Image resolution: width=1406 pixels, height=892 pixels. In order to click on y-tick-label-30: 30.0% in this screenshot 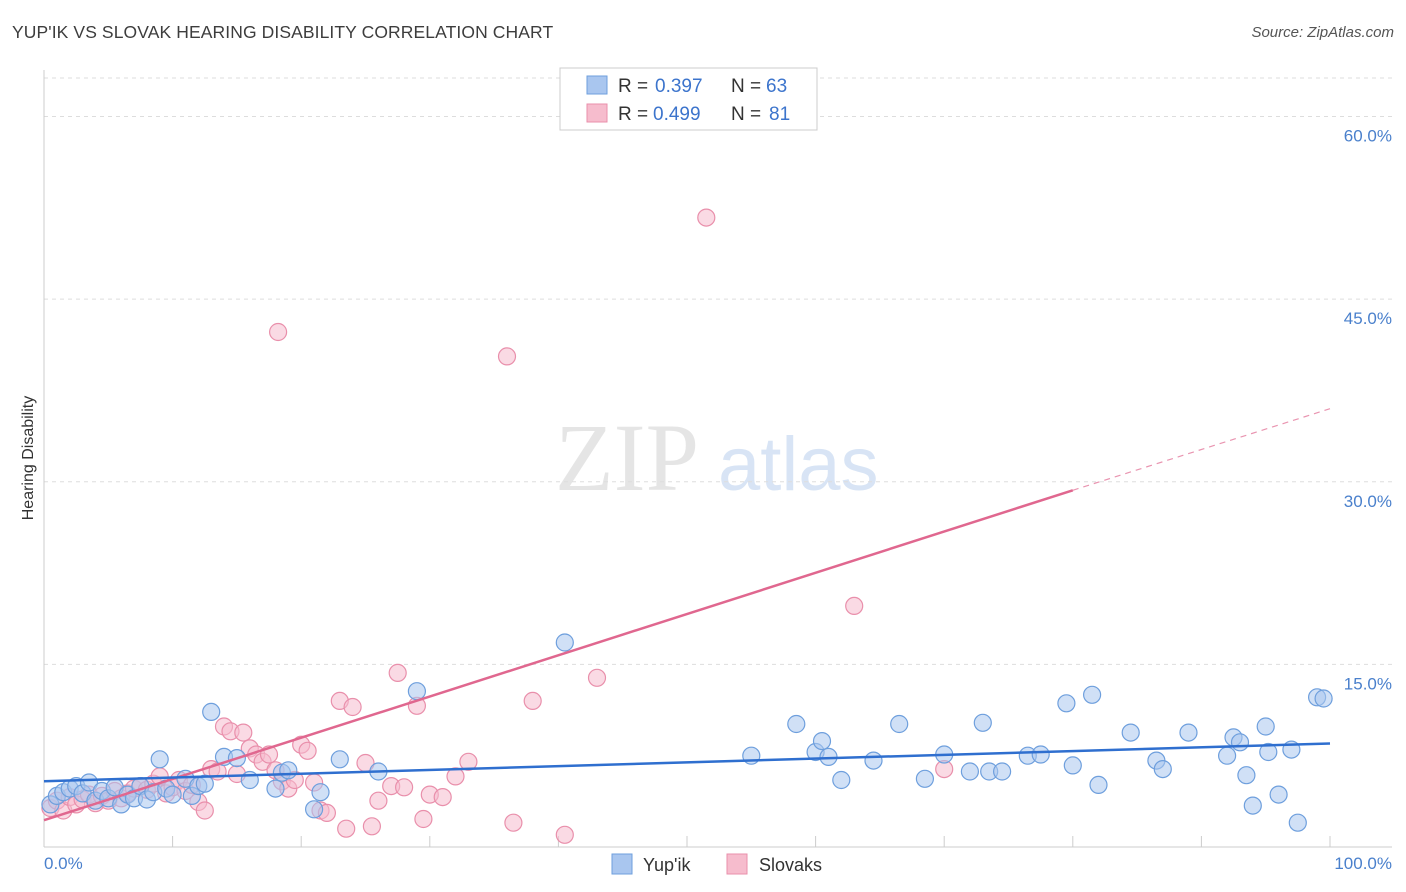, I will do `click(1368, 501)`.